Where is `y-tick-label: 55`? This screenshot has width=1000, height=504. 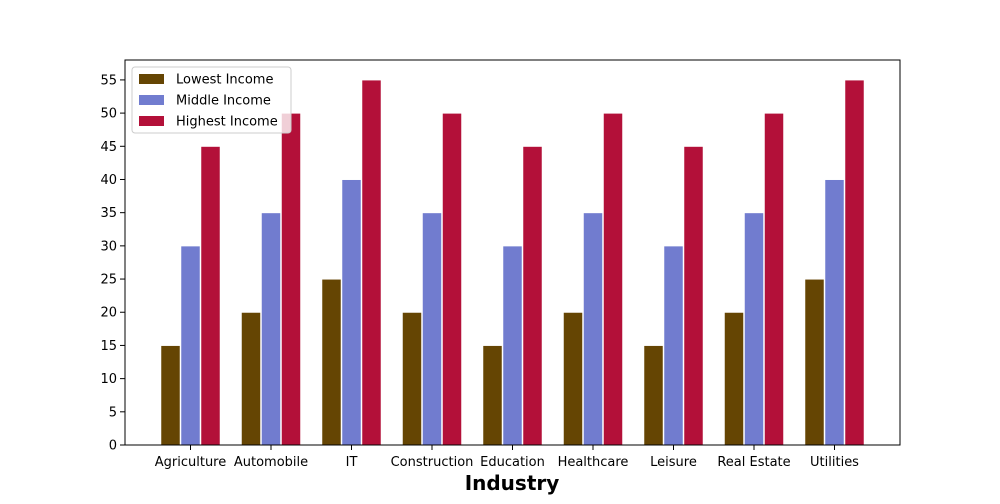
y-tick-label: 55 is located at coordinates (108, 80).